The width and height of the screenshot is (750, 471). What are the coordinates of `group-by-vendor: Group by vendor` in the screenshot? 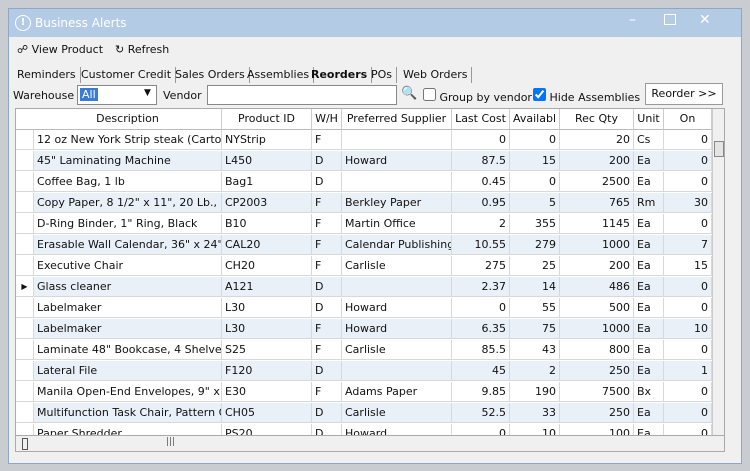 It's located at (477, 96).